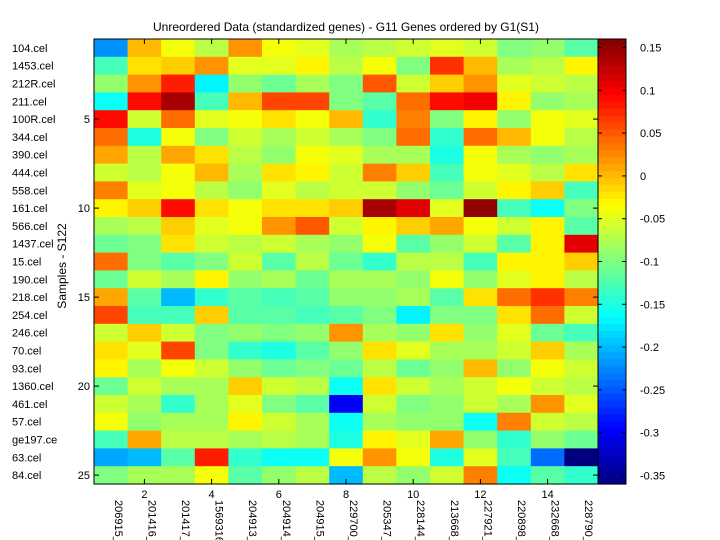  I want to click on column-label: 220898_, so click(521, 520).